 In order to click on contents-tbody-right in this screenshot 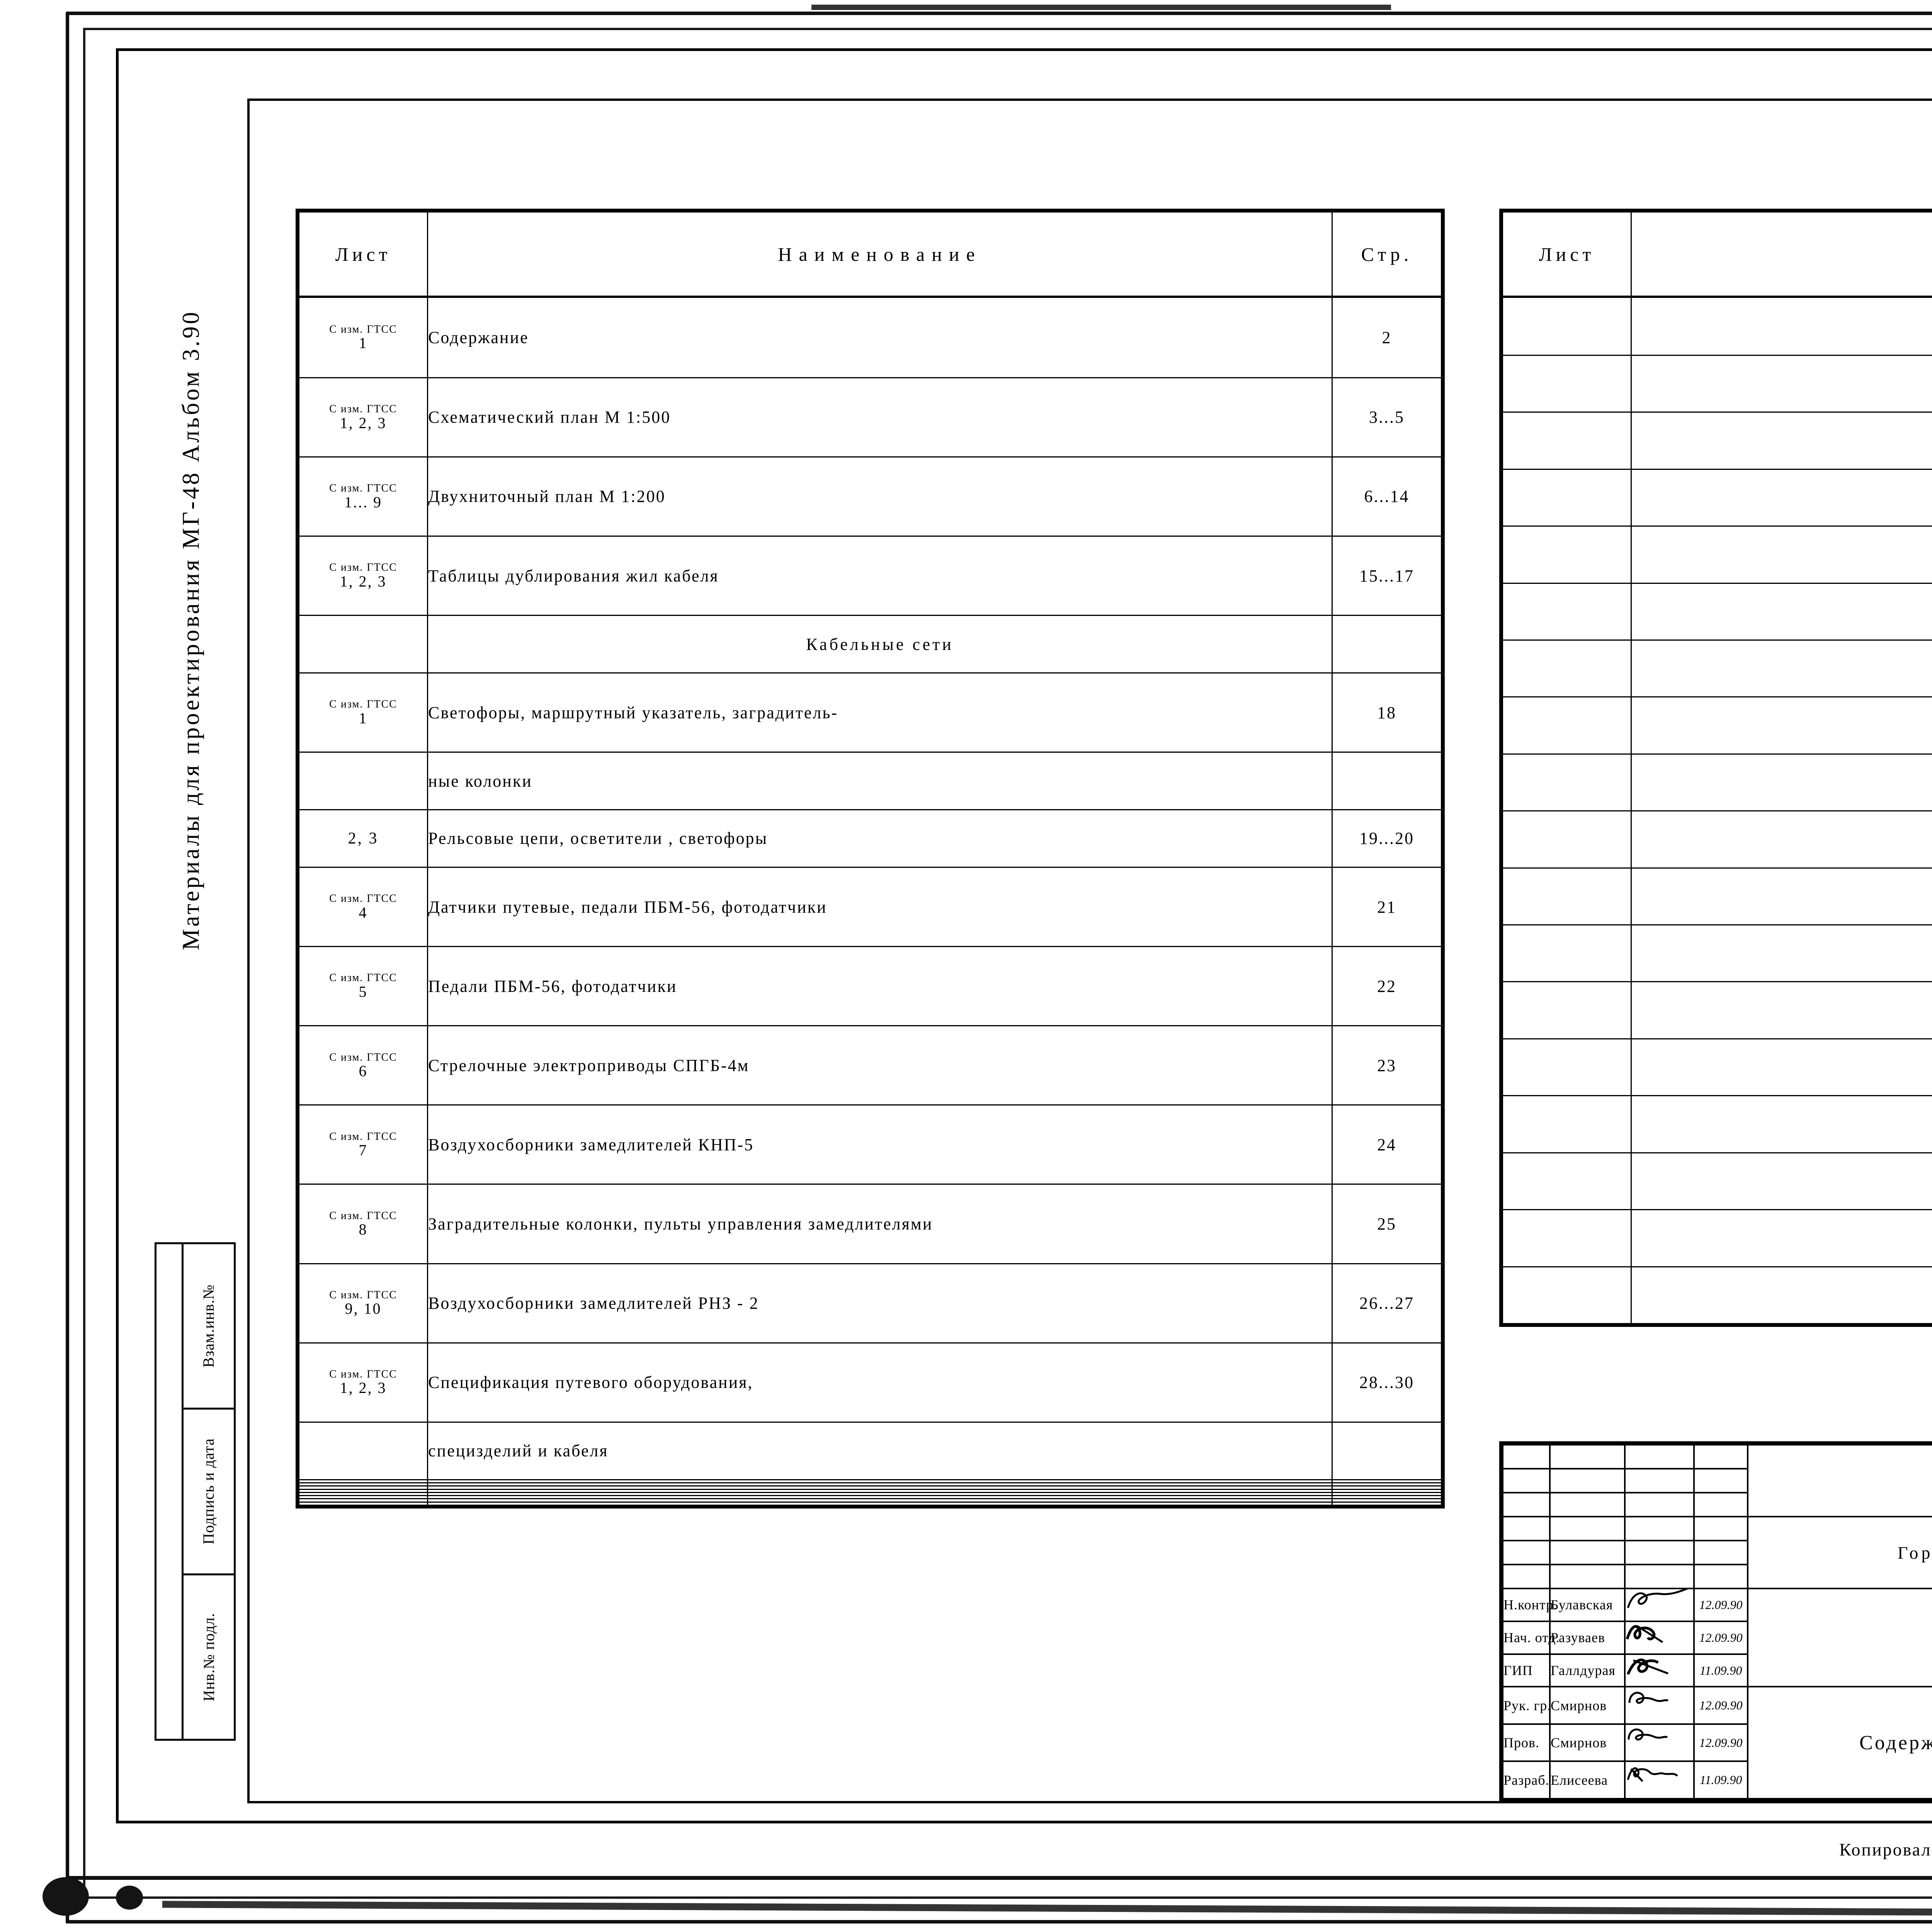, I will do `click(1717, 810)`.